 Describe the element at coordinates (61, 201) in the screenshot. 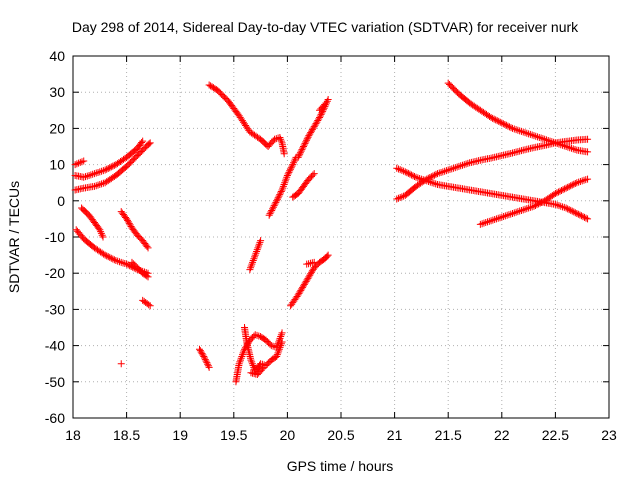

I see `y-tick-label: 0` at that location.